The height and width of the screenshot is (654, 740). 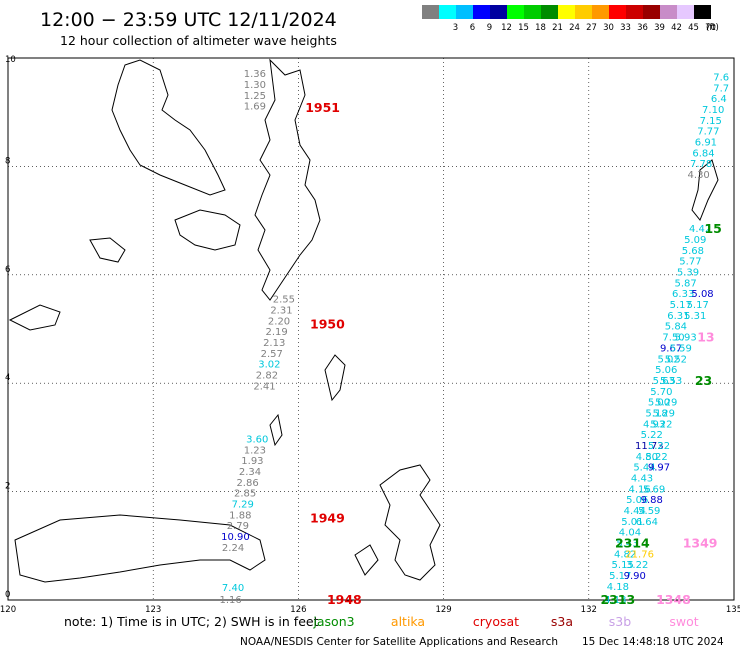 What do you see at coordinates (637, 500) in the screenshot?
I see `wave-height-value: 5.06` at bounding box center [637, 500].